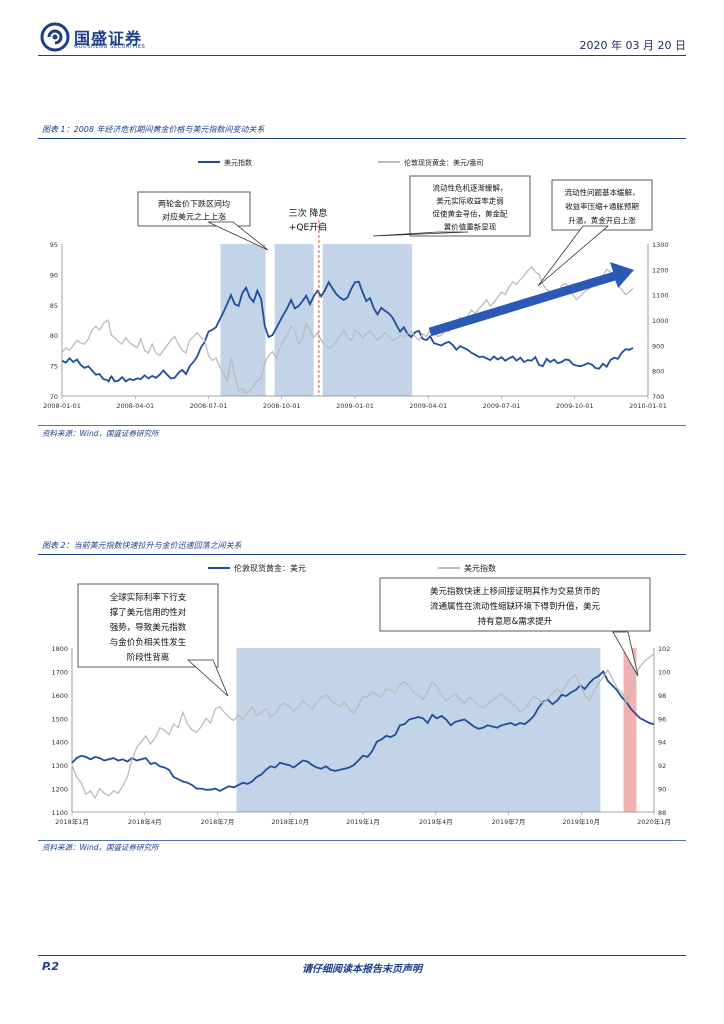 This screenshot has height=1024, width=724. Describe the element at coordinates (362, 138) in the screenshot. I see `figure1-top-rule` at that location.